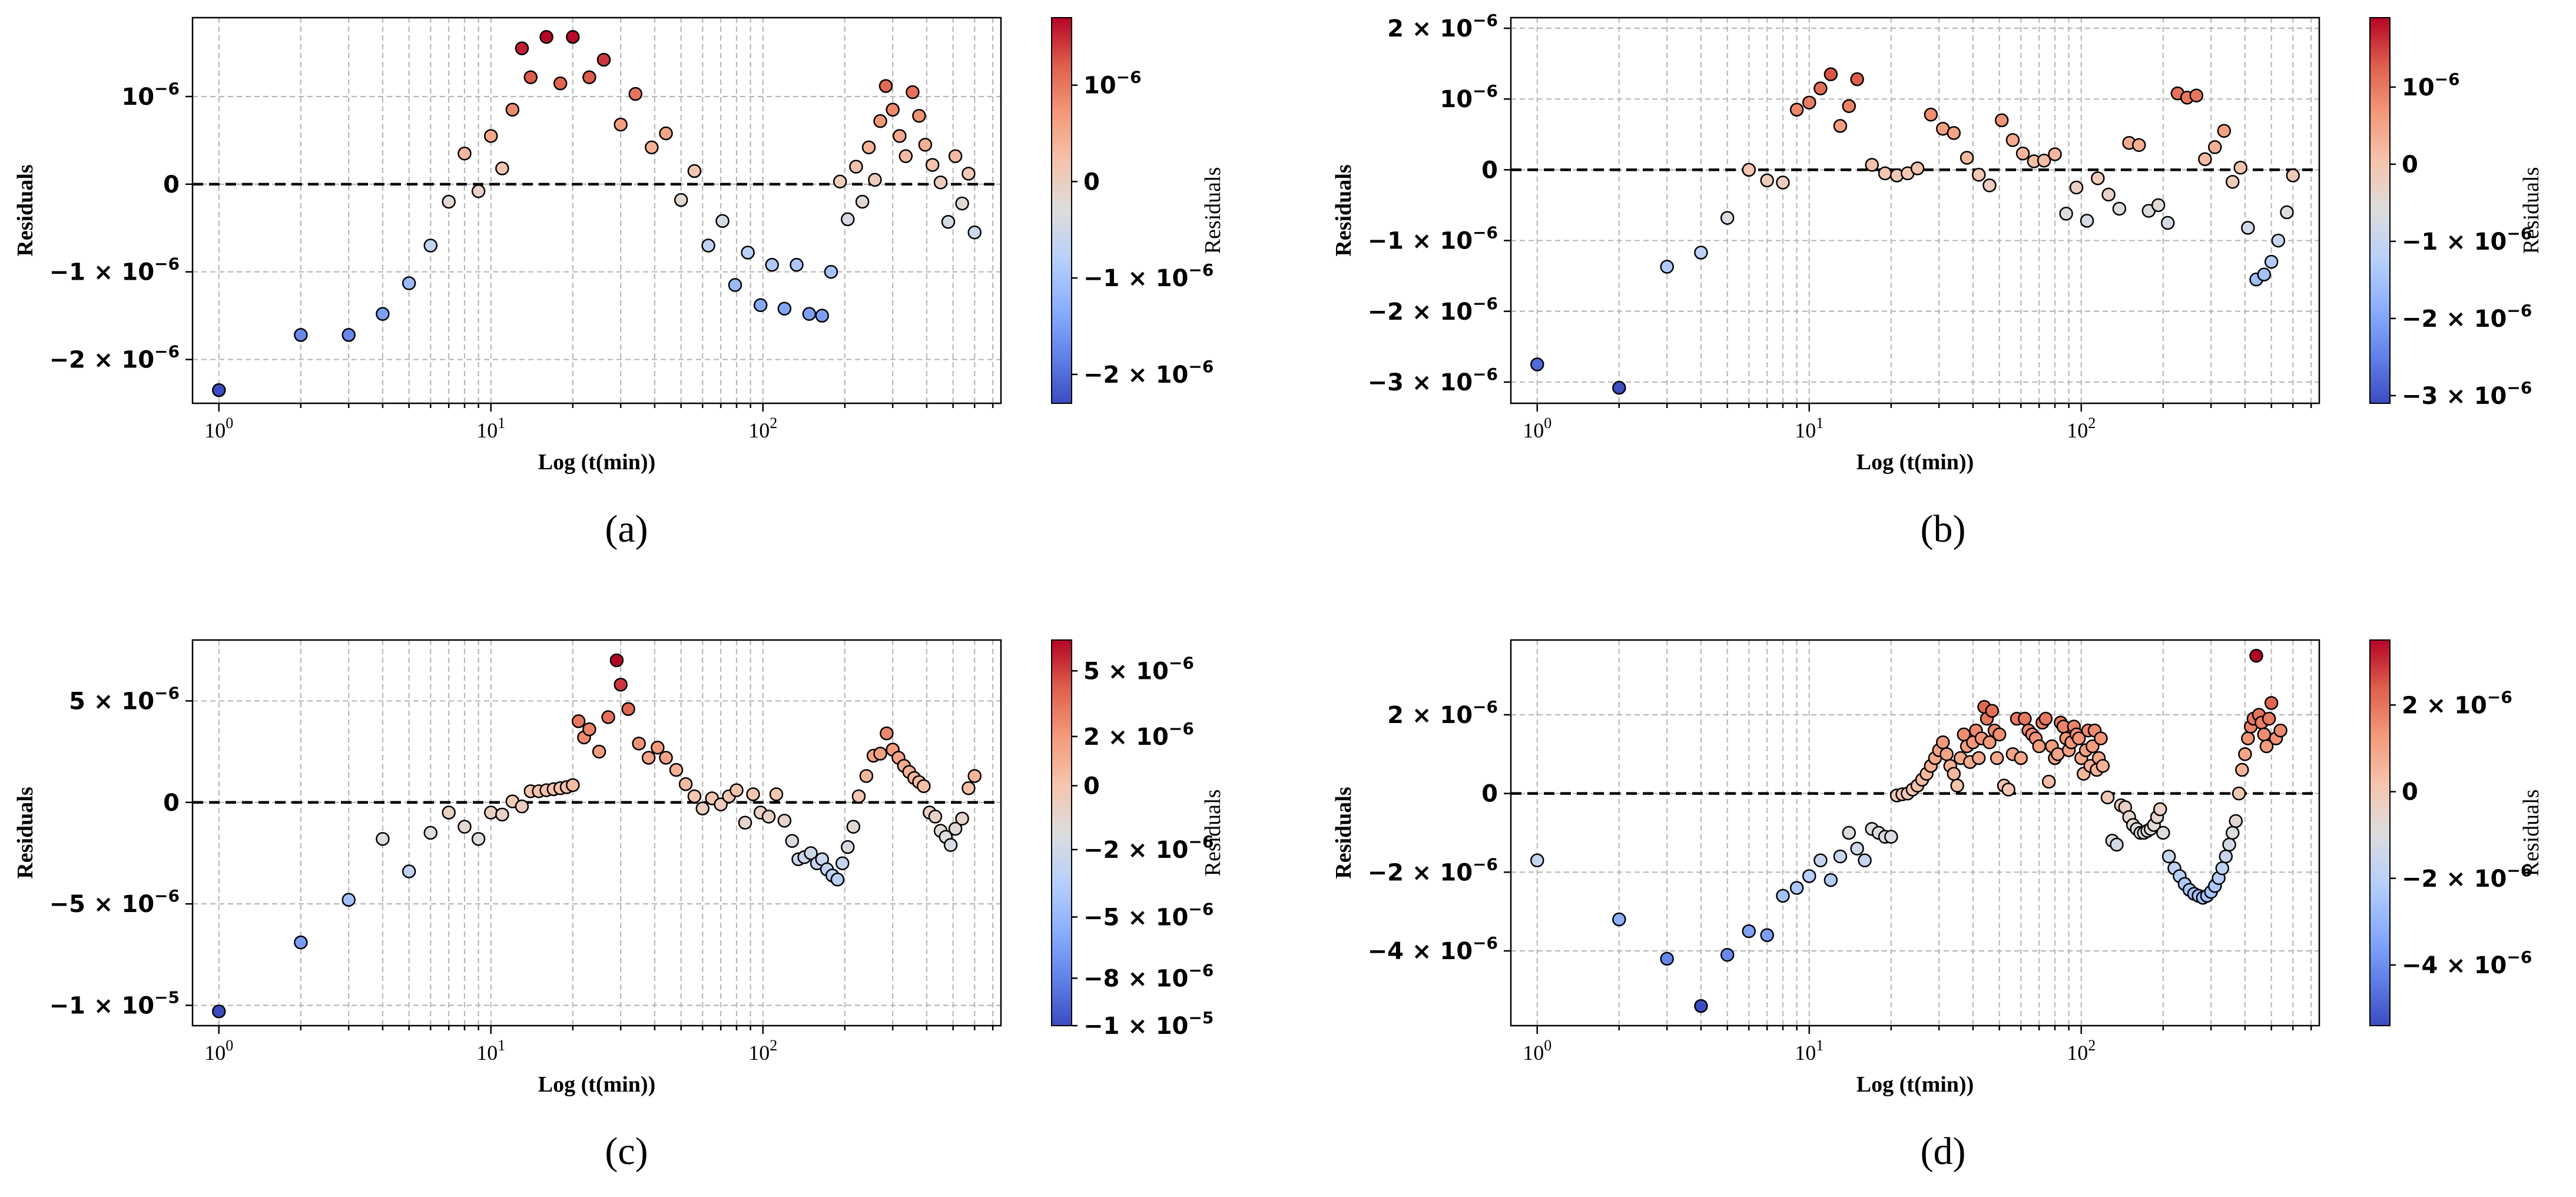  Describe the element at coordinates (1537, 1051) in the screenshot. I see `x-tick-label: 10⁰` at that location.